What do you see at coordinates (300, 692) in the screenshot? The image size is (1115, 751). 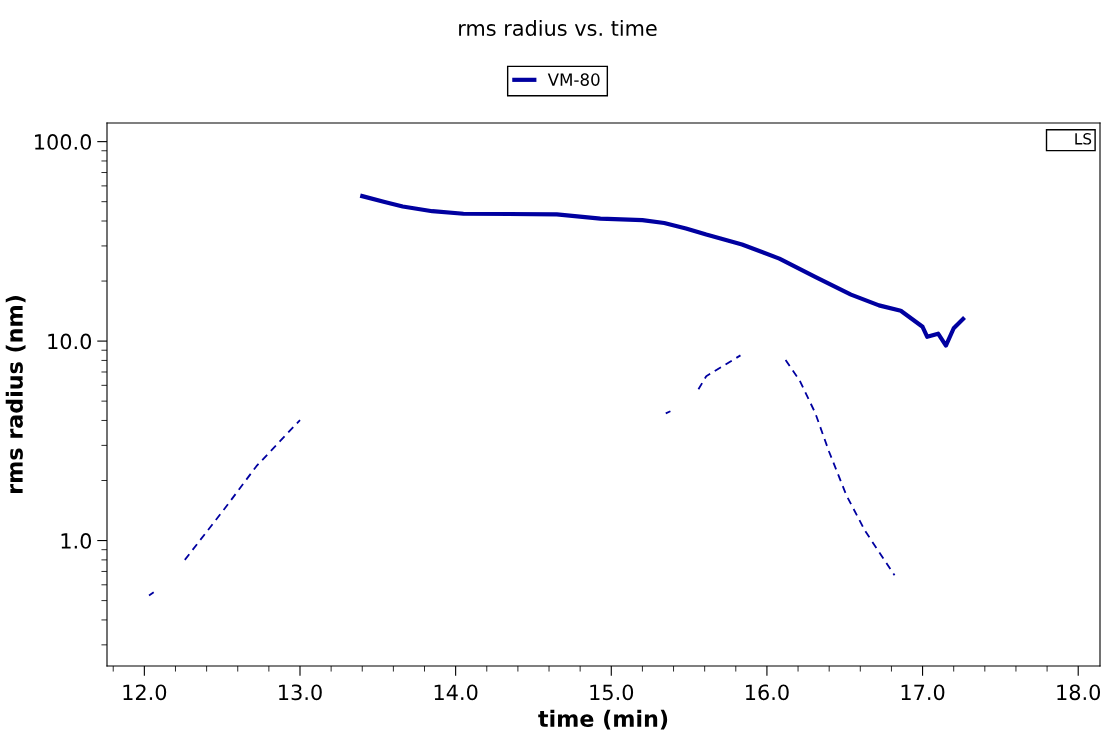 I see `x-tick-label: 13.0` at bounding box center [300, 692].